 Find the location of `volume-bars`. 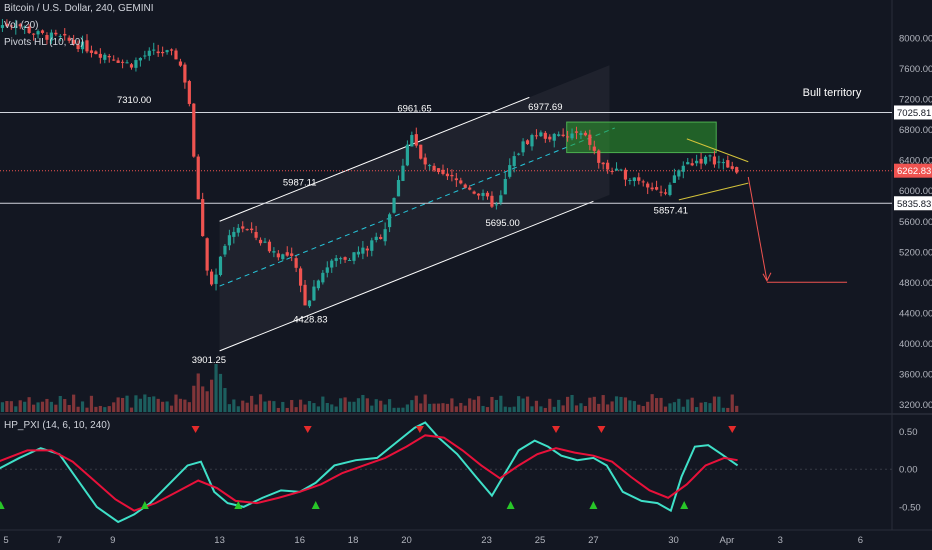

volume-bars is located at coordinates (369, 388).